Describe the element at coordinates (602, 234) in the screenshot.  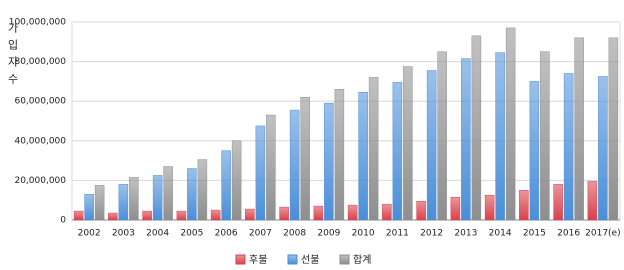
I see `x-tick-label: 2017(e)` at that location.